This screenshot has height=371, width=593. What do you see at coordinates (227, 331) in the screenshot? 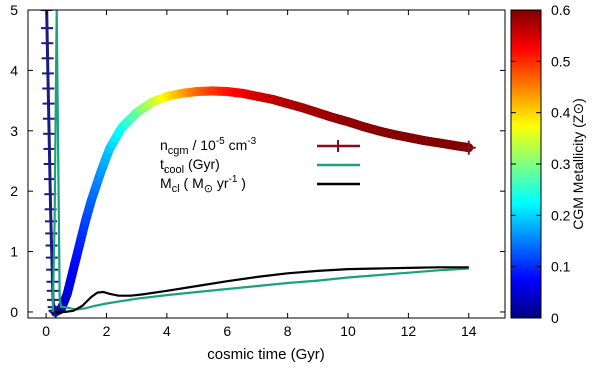
I see `x-tick-label: 6` at bounding box center [227, 331].